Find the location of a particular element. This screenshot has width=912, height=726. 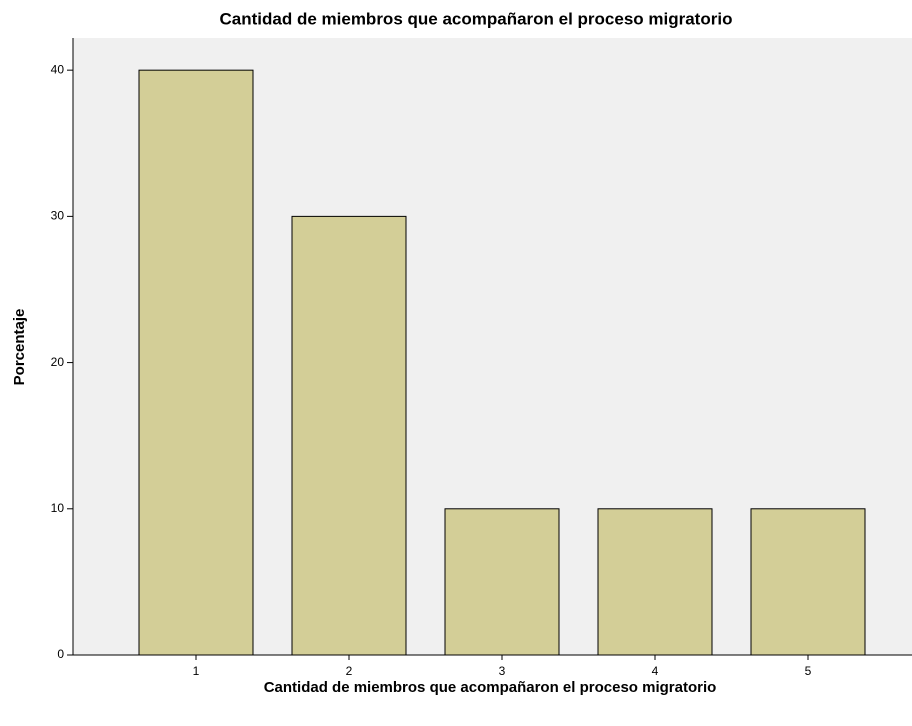

x-tick-label: 1 is located at coordinates (196, 671).